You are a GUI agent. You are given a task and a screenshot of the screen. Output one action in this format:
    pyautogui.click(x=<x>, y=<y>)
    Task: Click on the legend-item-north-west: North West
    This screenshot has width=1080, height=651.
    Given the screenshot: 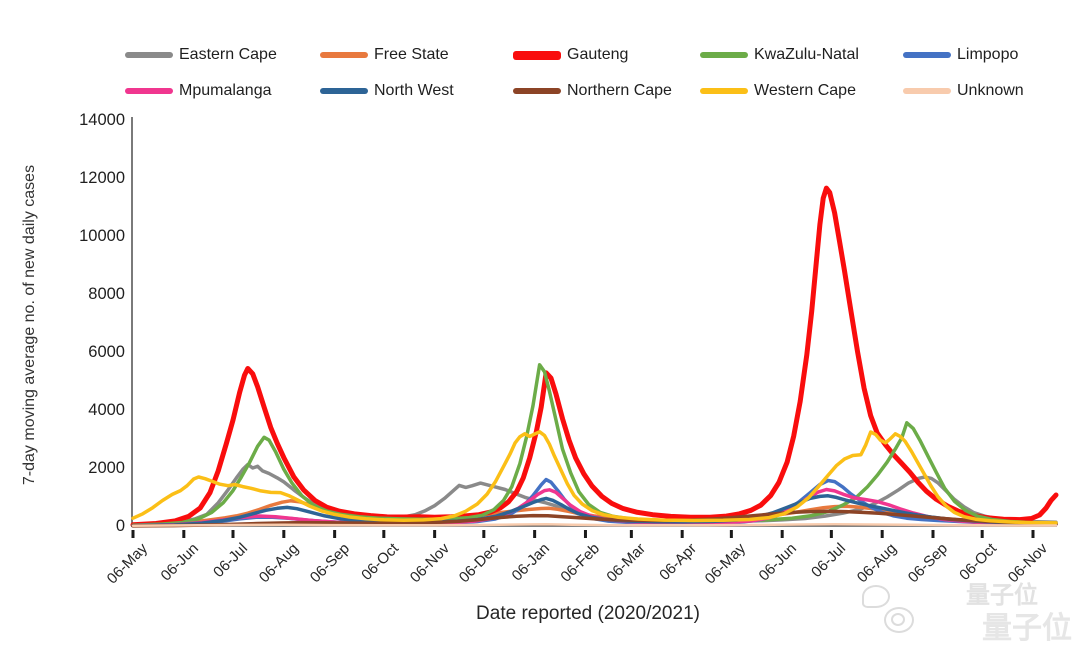 What is the action you would take?
    pyautogui.click(x=387, y=91)
    